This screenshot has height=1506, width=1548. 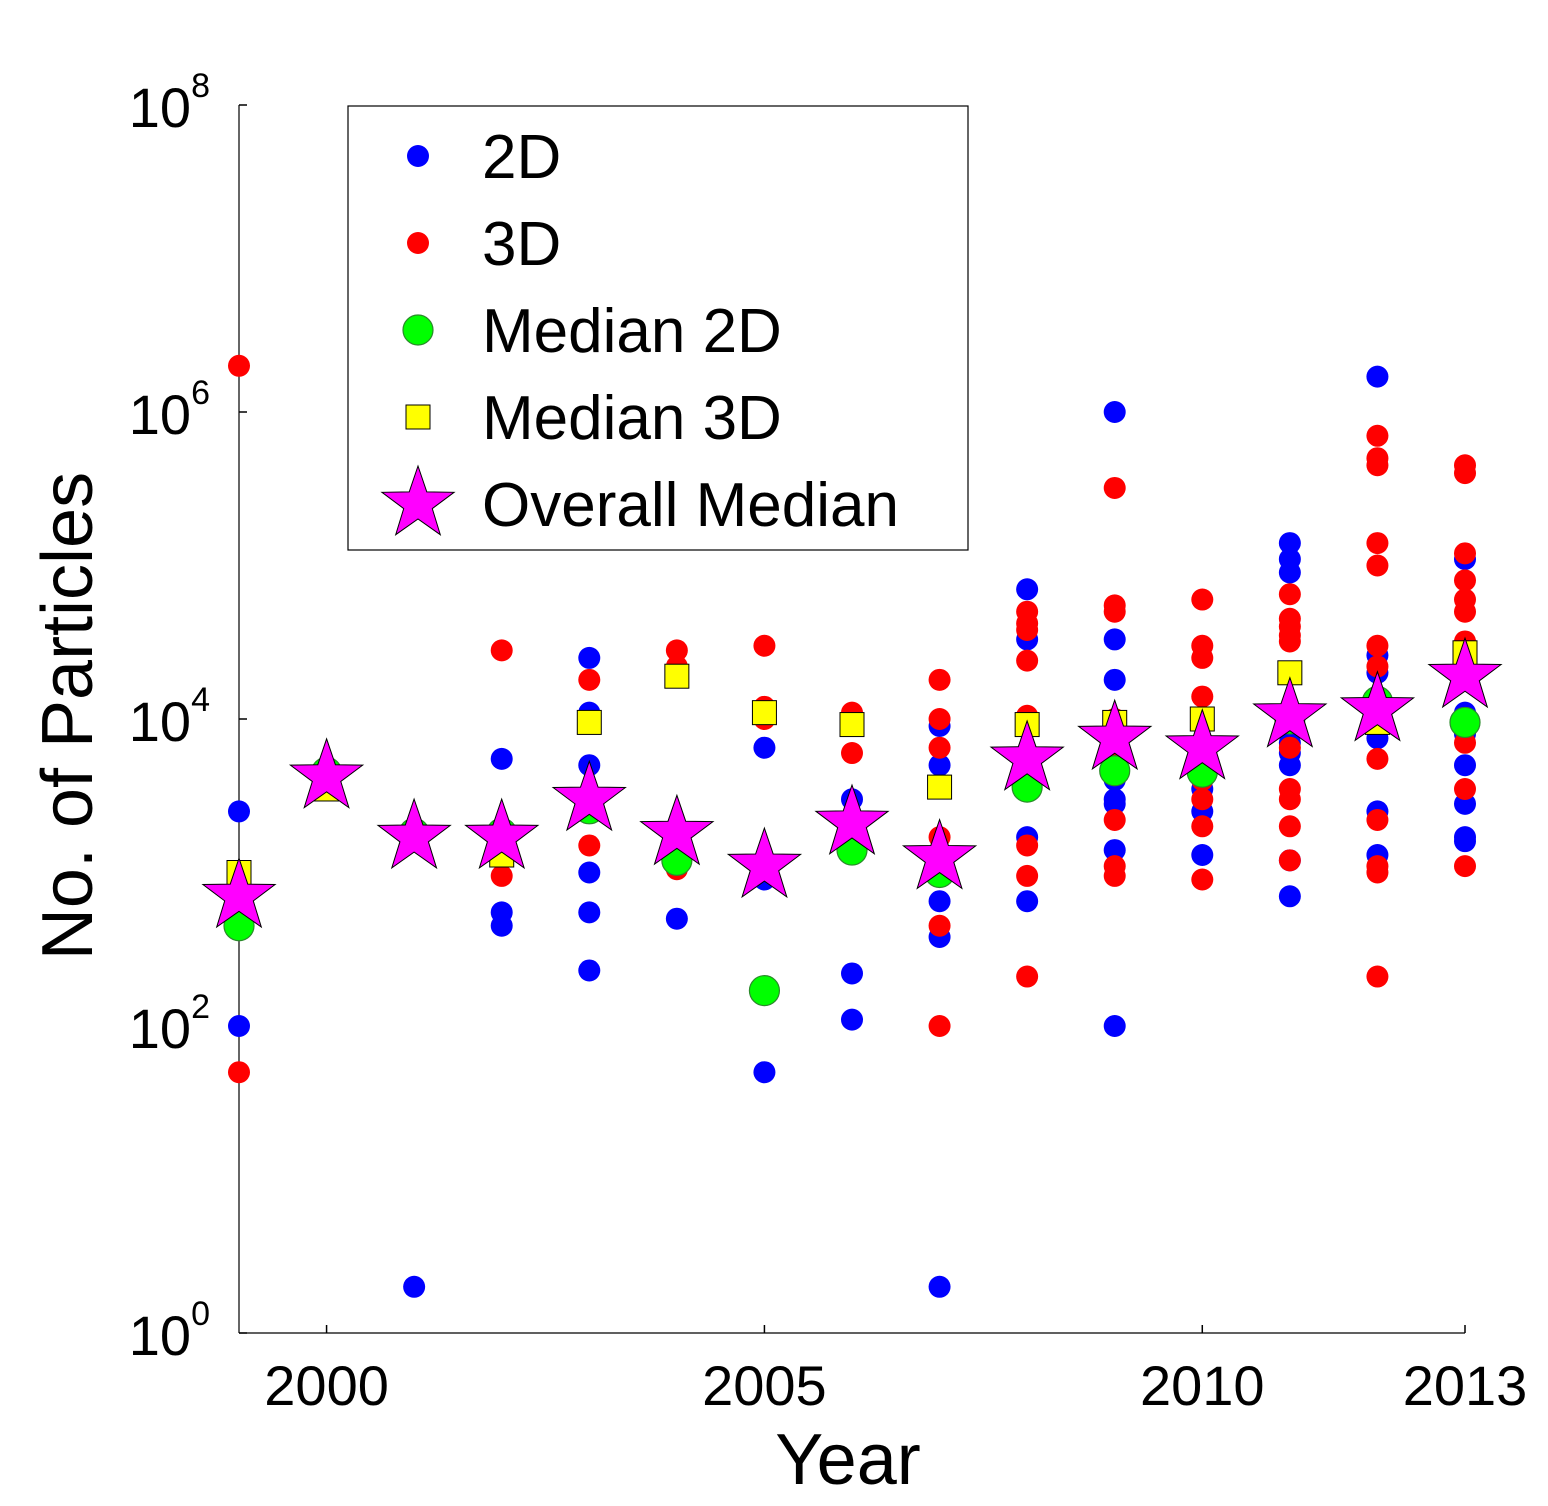 I want to click on y-tick-label: 10⁸, so click(x=169, y=103).